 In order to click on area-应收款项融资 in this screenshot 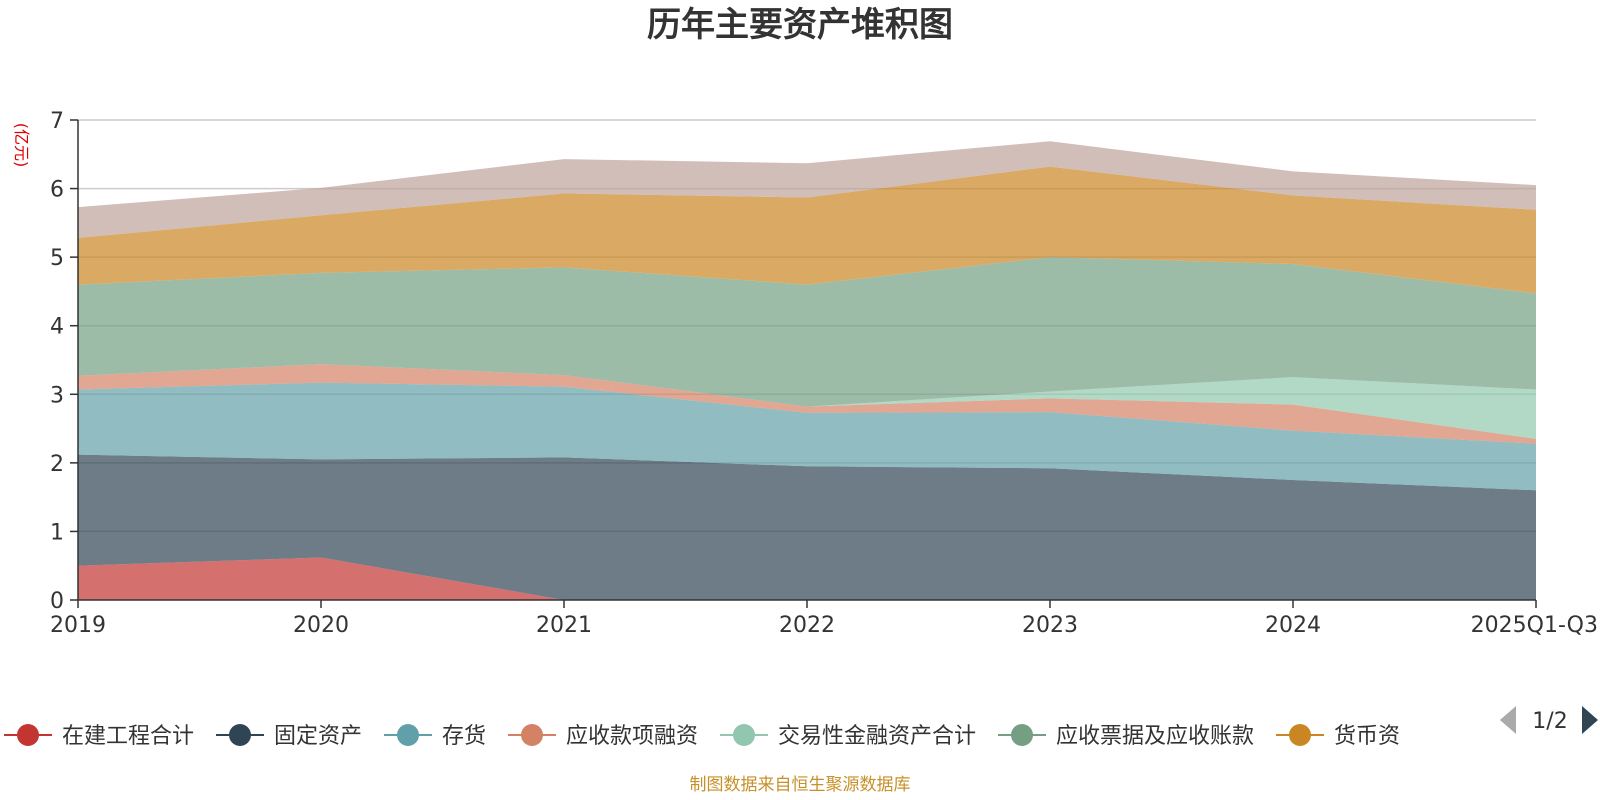, I will do `click(807, 404)`.